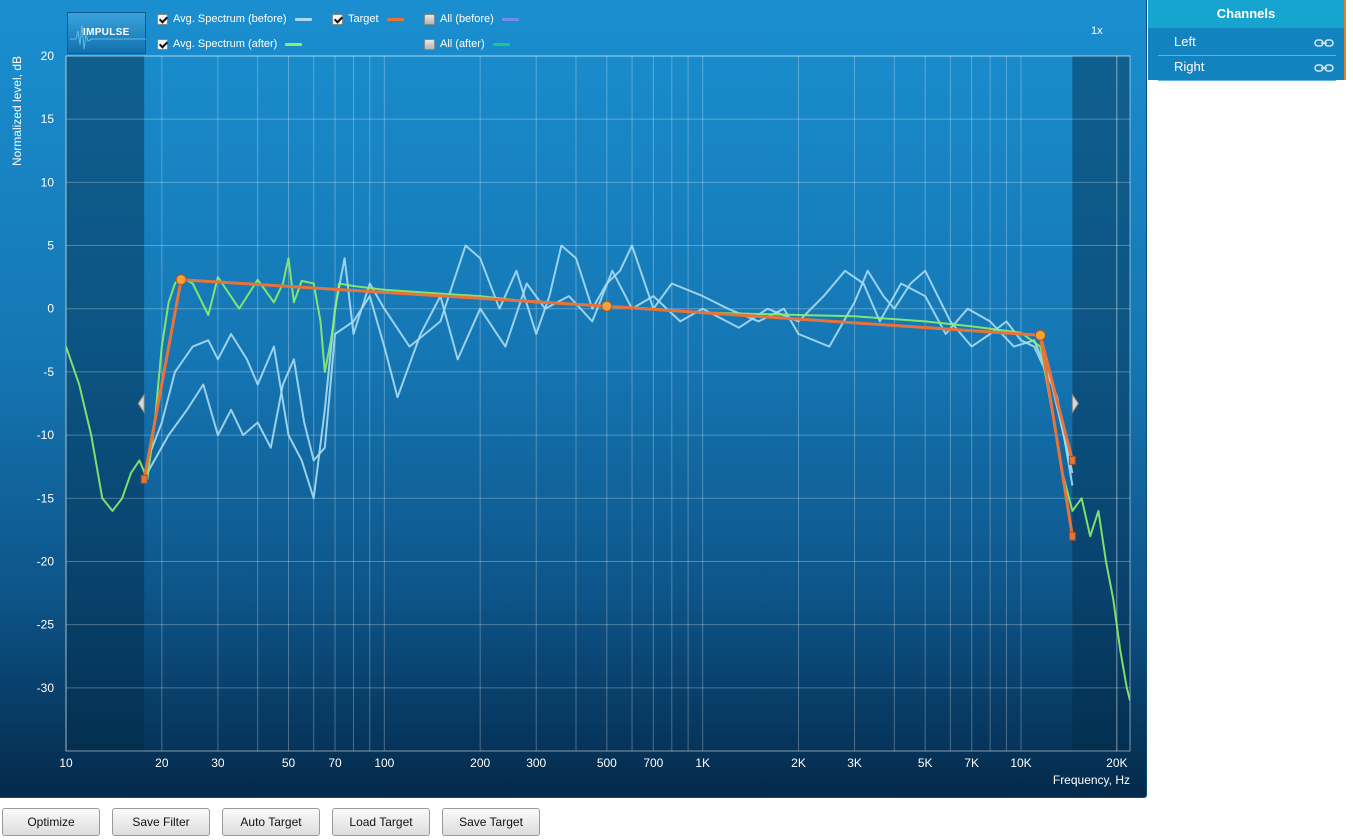 The image size is (1353, 840). I want to click on x-tick-label: 1K, so click(702, 763).